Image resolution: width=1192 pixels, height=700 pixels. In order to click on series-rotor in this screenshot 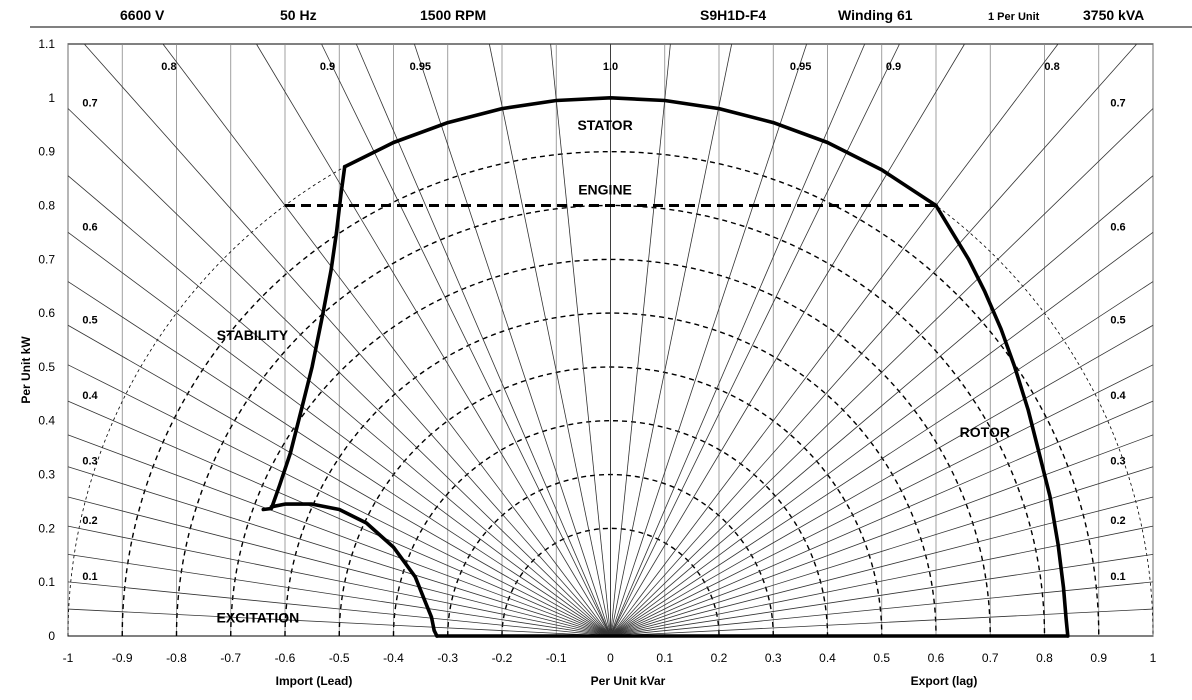, I will do `click(1002, 420)`.